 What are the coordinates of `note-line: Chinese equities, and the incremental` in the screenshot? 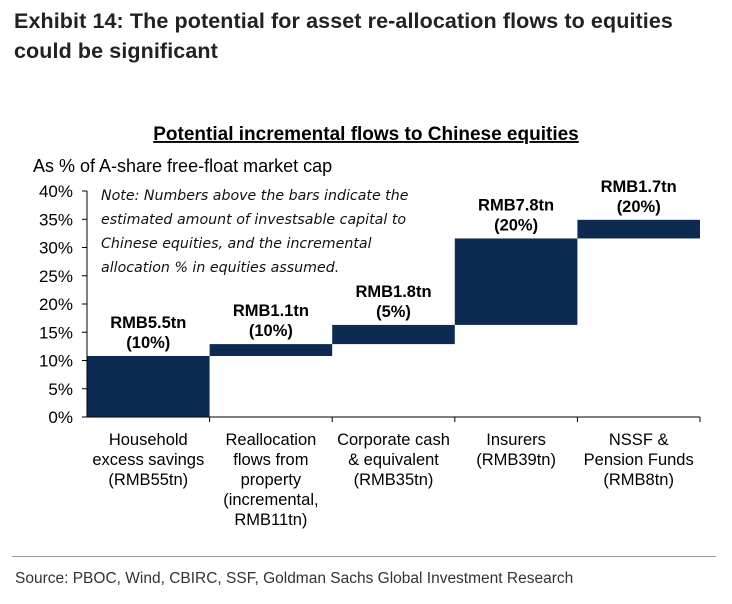 It's located at (236, 244).